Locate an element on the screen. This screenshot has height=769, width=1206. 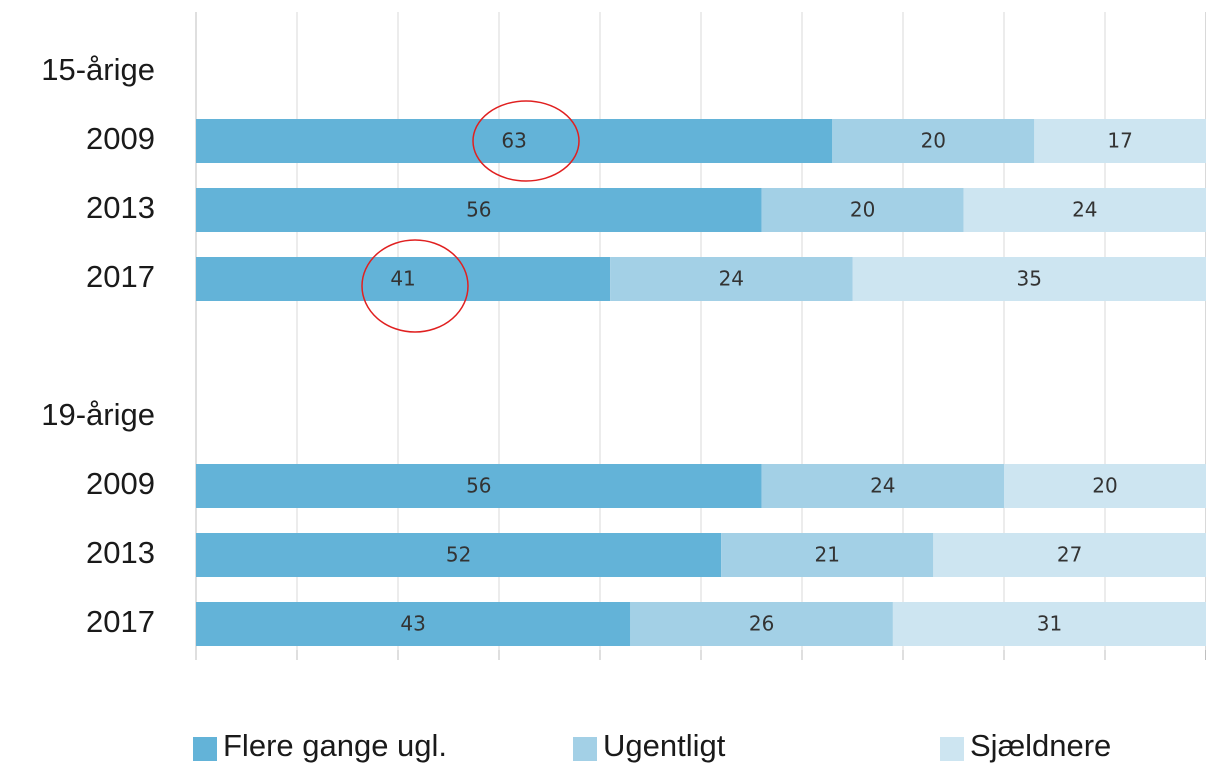
data-label: 21 is located at coordinates (827, 555).